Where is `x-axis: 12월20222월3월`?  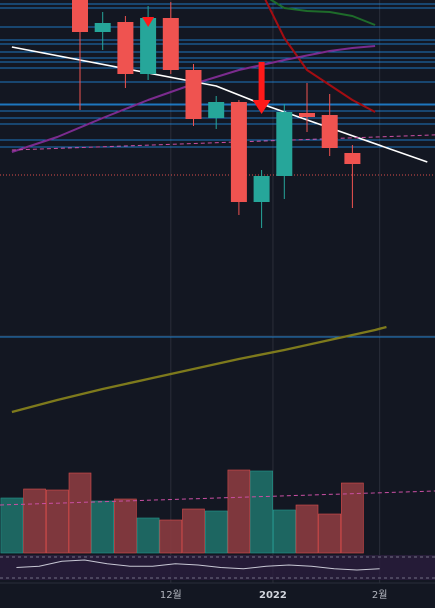 x-axis: 12월20222월3월 is located at coordinates (274, 595).